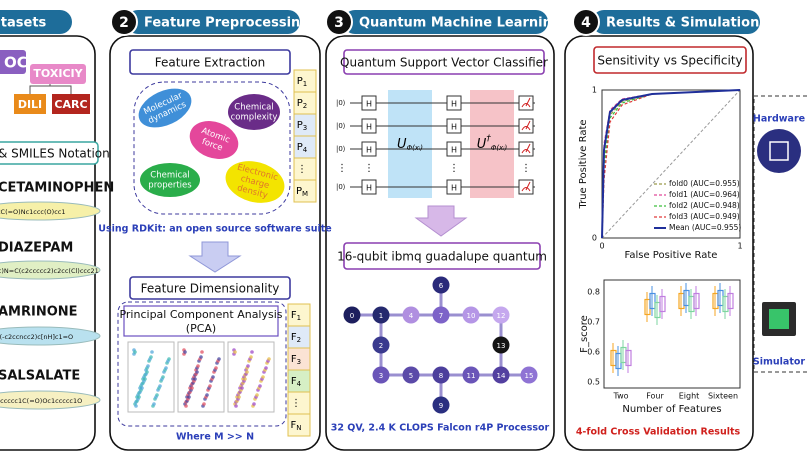 The image size is (808, 455). Describe the element at coordinates (215, 257) in the screenshot. I see `down-arrow` at that location.